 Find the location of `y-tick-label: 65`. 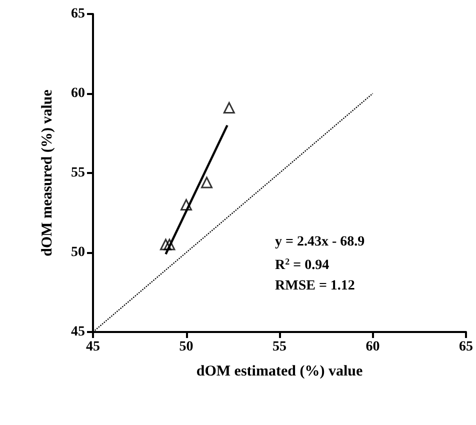

y-tick-label: 65 is located at coordinates (78, 14).